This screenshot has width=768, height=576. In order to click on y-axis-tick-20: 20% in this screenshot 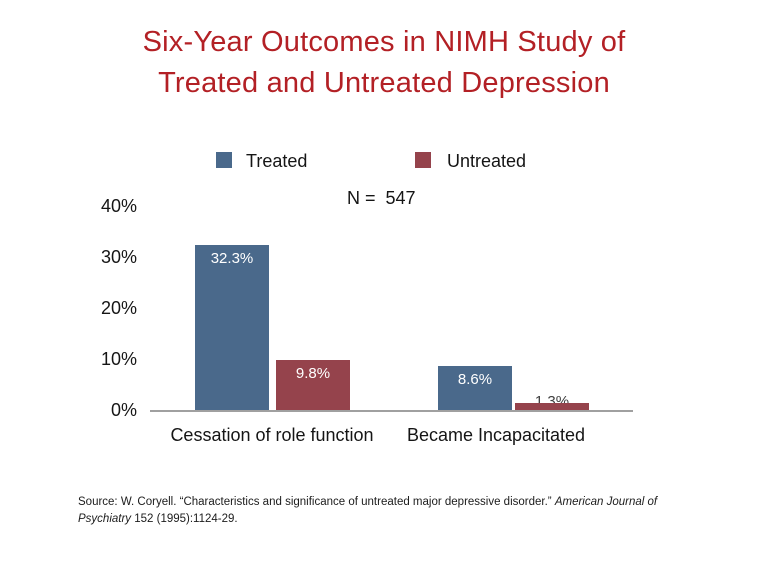, I will do `click(118, 308)`.